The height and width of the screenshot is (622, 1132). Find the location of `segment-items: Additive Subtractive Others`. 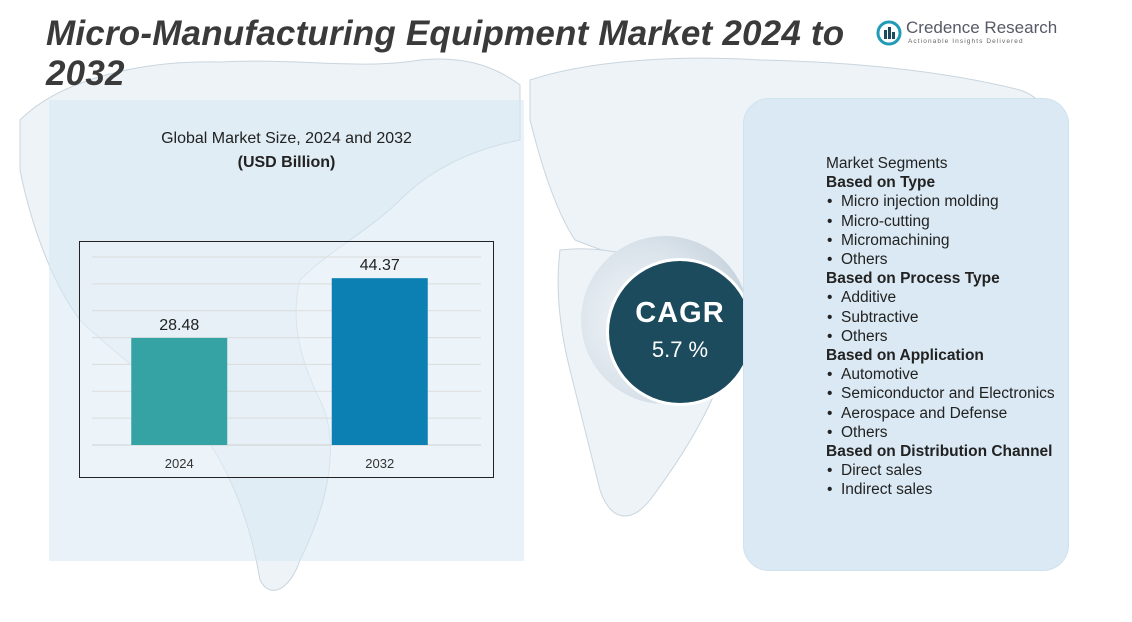

segment-items: Additive Subtractive Others is located at coordinates (946, 317).